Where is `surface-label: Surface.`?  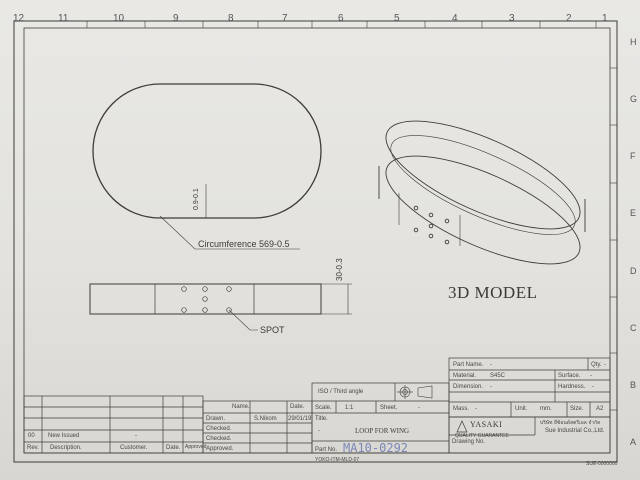
surface-label: Surface. is located at coordinates (569, 376).